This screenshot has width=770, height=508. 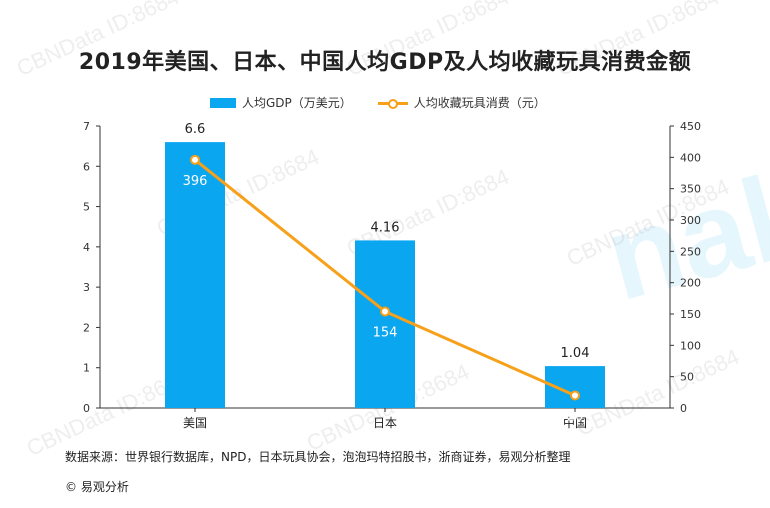 I want to click on legend-label-bar: 人均GDP（万美元）, so click(x=297, y=103).